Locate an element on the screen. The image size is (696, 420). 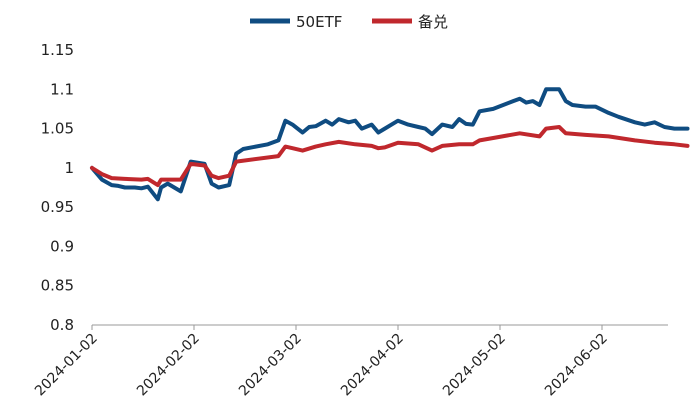
y-tick-label: 1 is located at coordinates (69, 168).